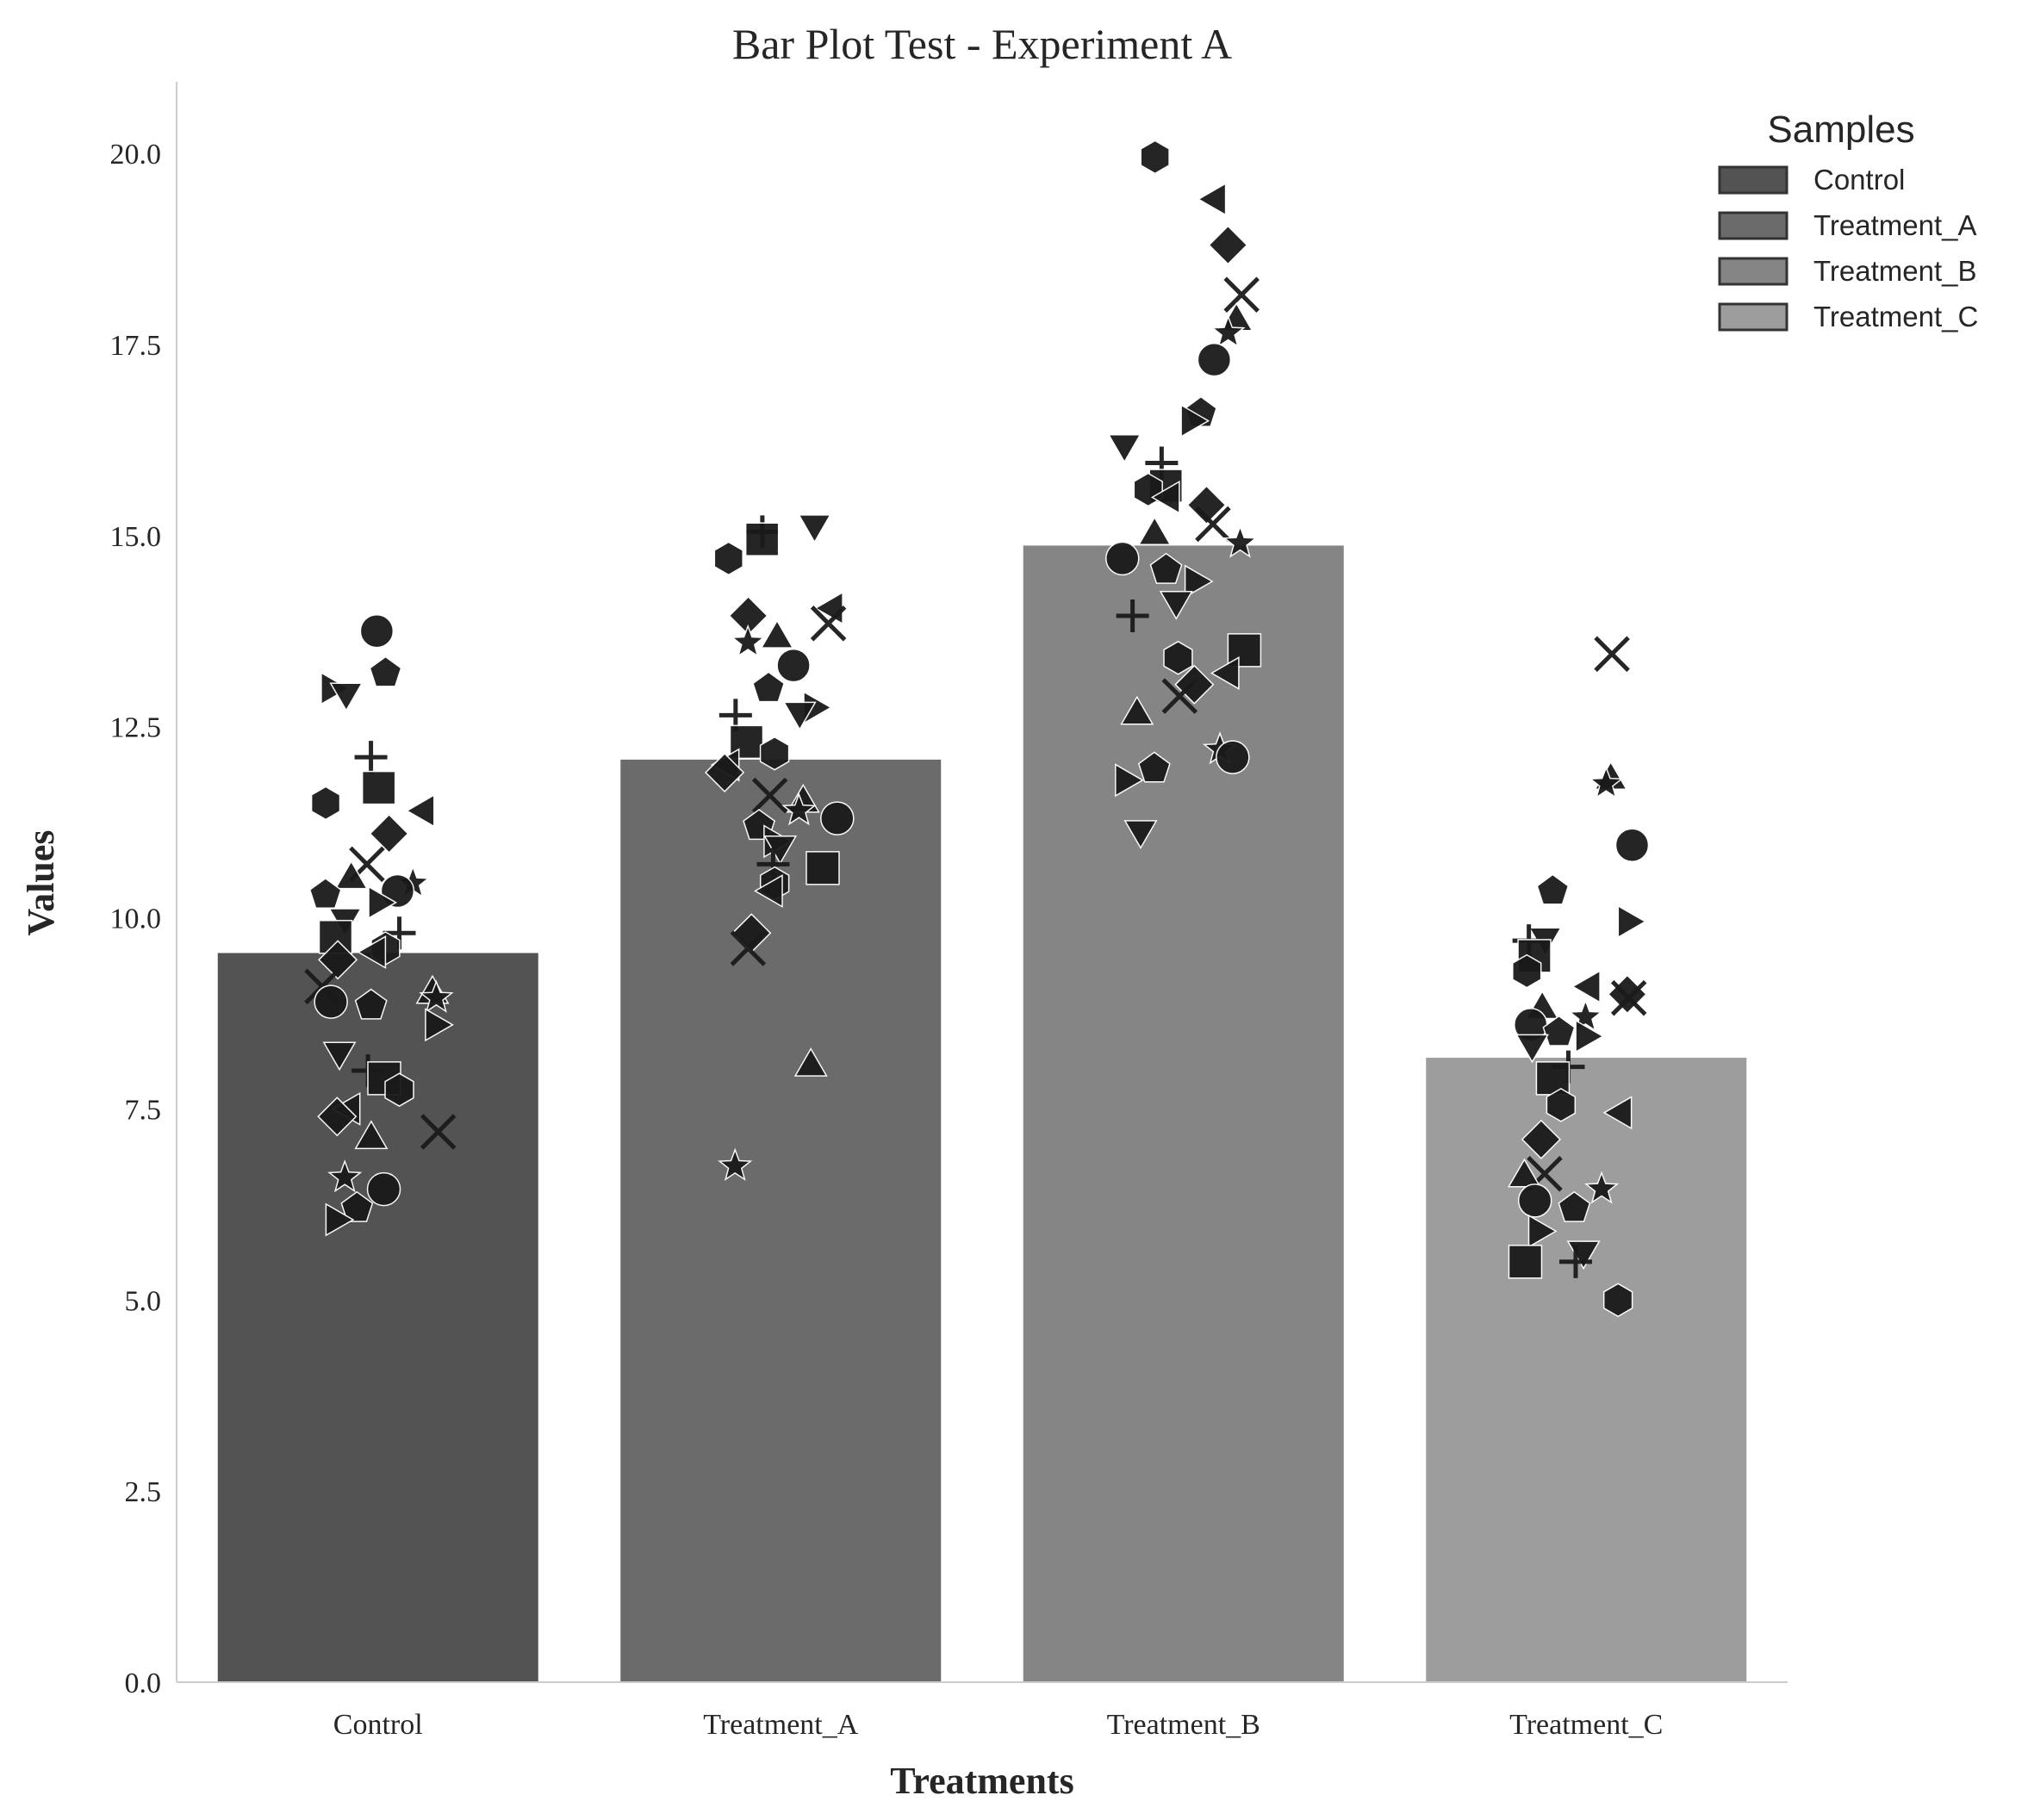 Image resolution: width=2028 pixels, height=1820 pixels. Describe the element at coordinates (1895, 271) in the screenshot. I see `legend-label: Treatment_B` at that location.